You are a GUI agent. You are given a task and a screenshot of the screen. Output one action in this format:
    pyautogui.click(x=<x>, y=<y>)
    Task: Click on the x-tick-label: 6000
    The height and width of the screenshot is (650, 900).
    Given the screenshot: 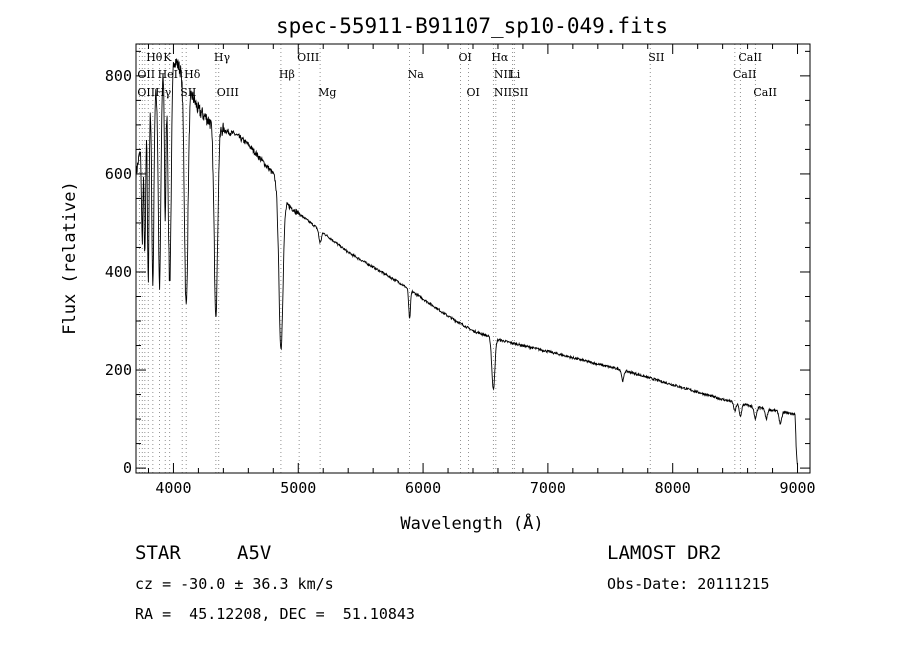 What is the action you would take?
    pyautogui.click(x=423, y=488)
    